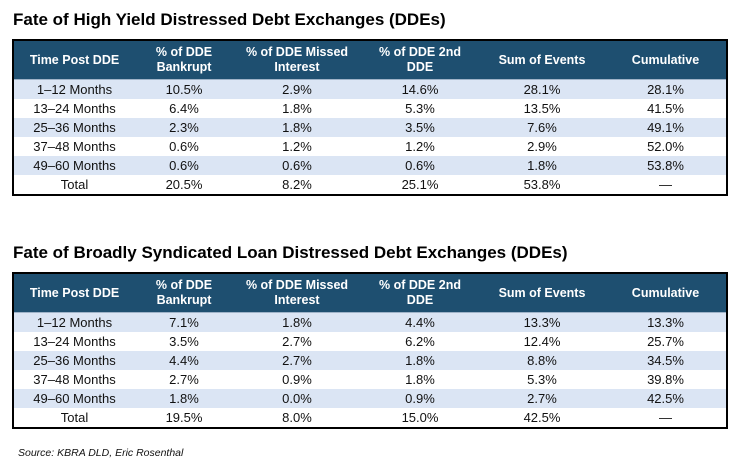 Image resolution: width=734 pixels, height=472 pixels. Describe the element at coordinates (420, 89) in the screenshot. I see `table-cell: 14.6%` at that location.